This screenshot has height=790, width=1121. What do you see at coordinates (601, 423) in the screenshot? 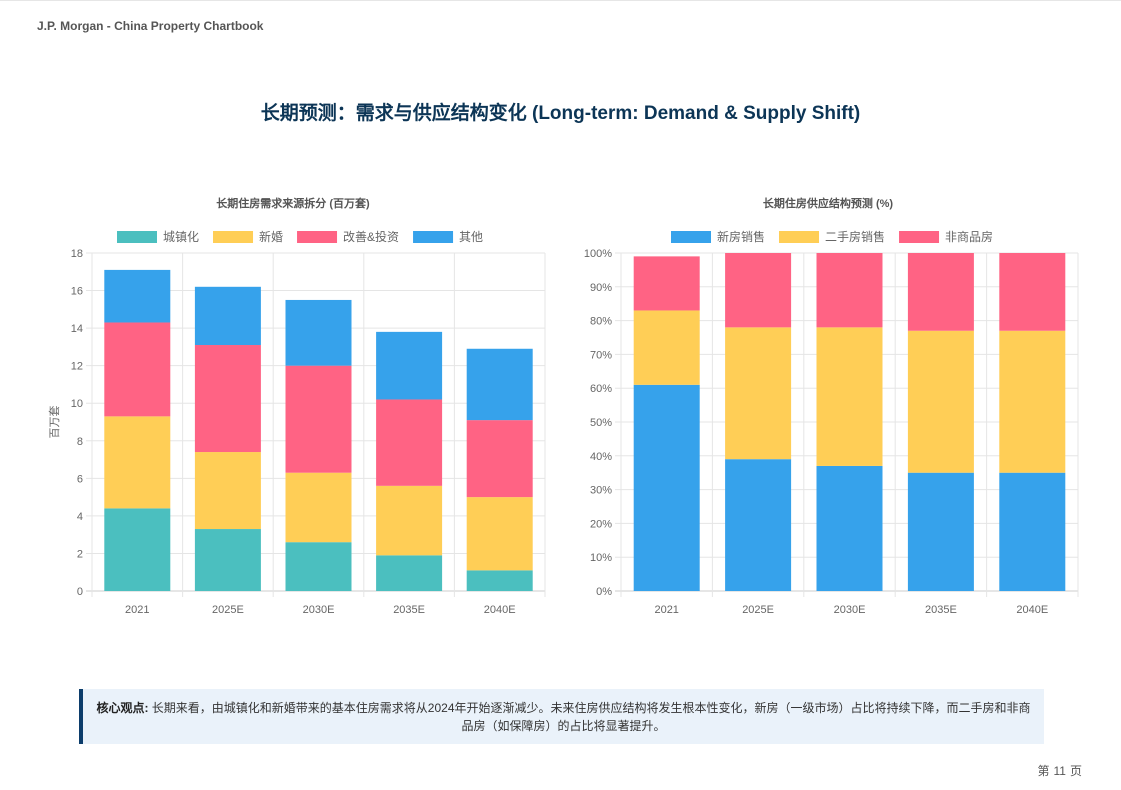
I see `y-tick-label: 50%` at bounding box center [601, 423].